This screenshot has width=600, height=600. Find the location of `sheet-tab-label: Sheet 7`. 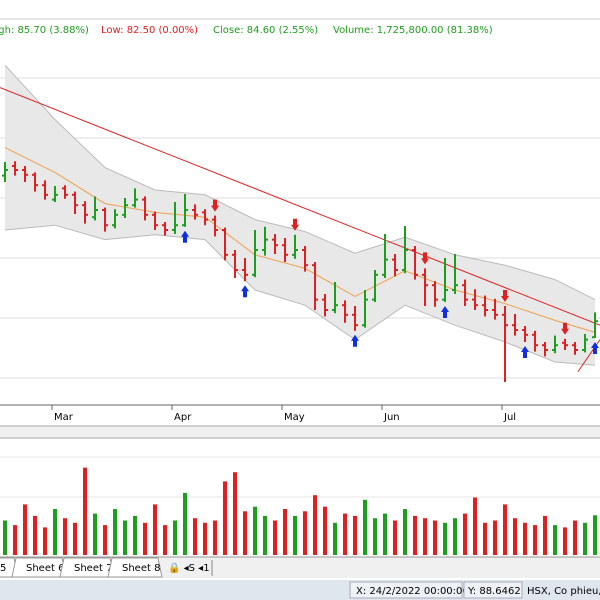

sheet-tab-label: Sheet 7 is located at coordinates (93, 568).